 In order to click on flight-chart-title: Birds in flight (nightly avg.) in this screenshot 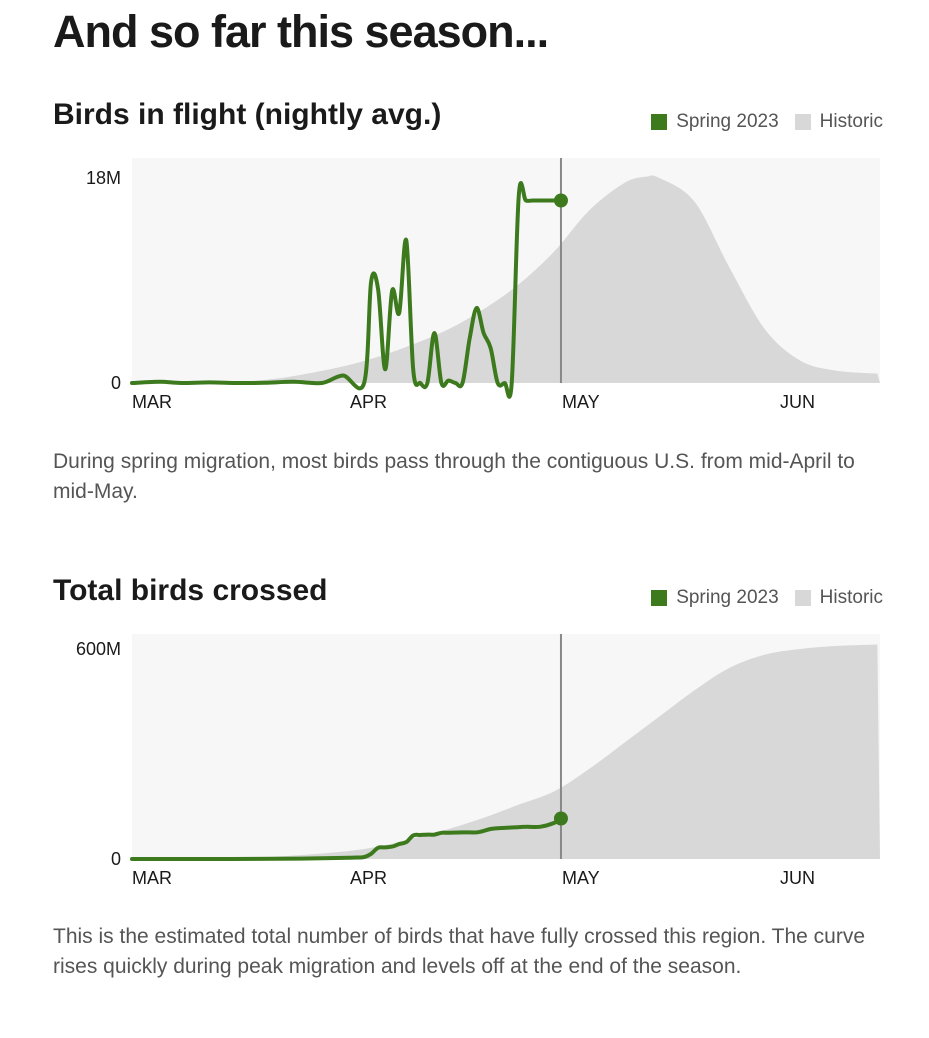, I will do `click(247, 114)`.